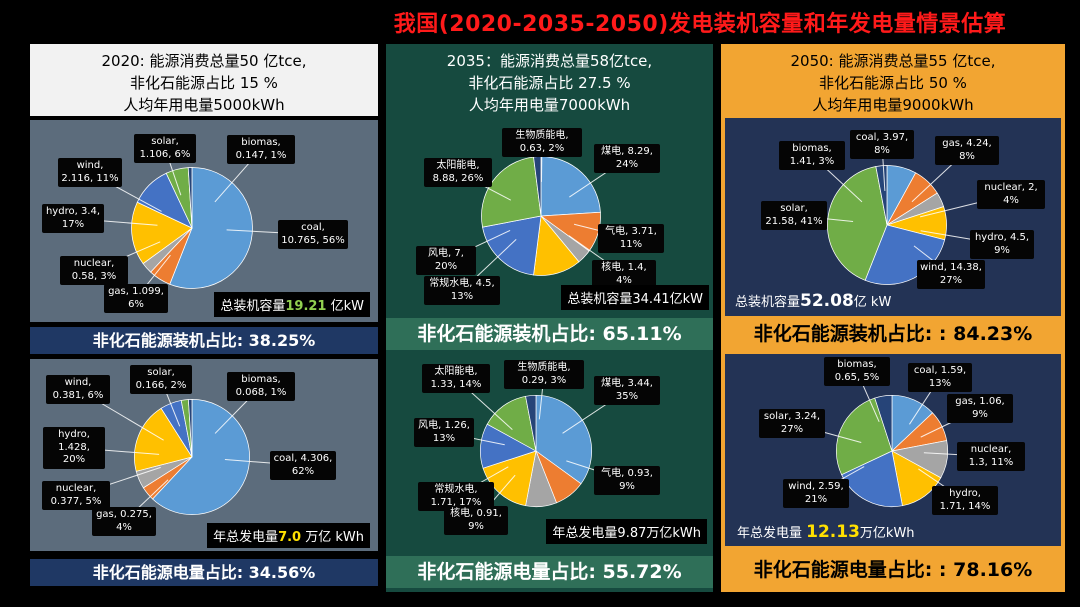  I want to click on pie-label-solar: solar, 3.24, 27%, so click(792, 423).